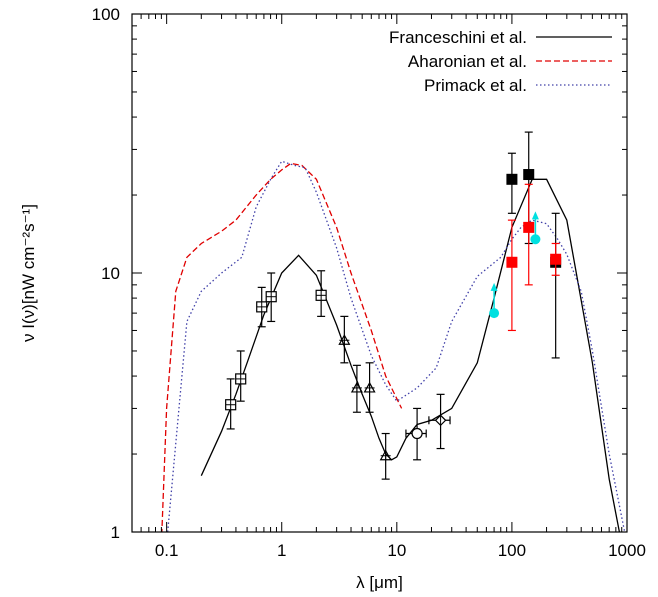 The height and width of the screenshot is (597, 658). What do you see at coordinates (167, 550) in the screenshot?
I see `x-tick-label: 0.1` at bounding box center [167, 550].